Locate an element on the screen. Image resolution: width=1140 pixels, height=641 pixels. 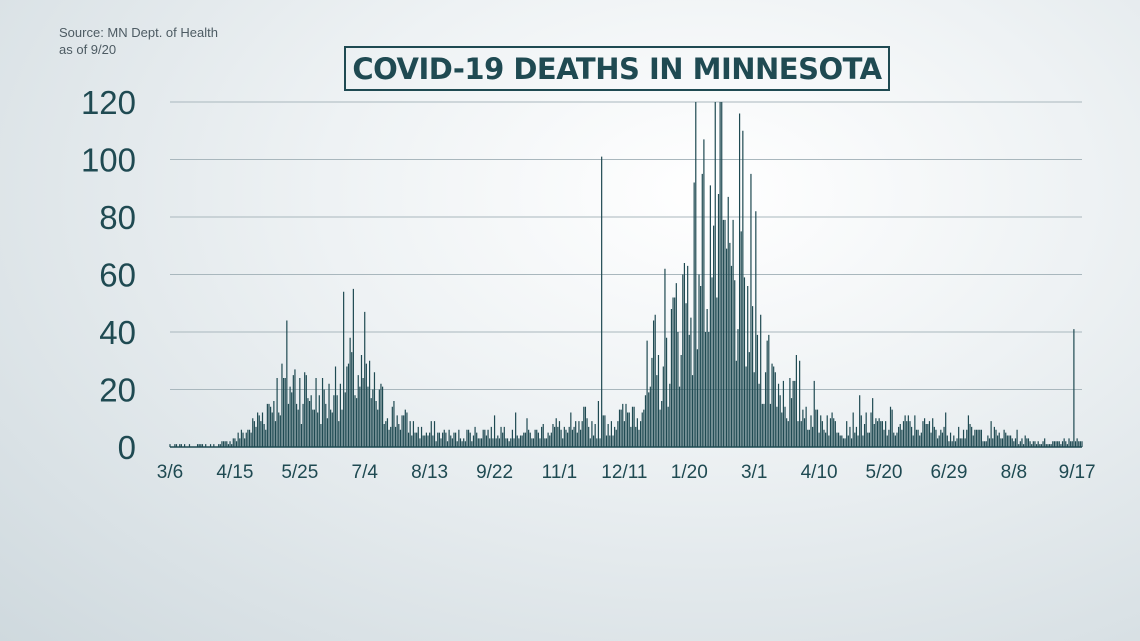
y-axis-ticks: 0 20 40 60 80 100 120 is located at coordinates (108, 275).